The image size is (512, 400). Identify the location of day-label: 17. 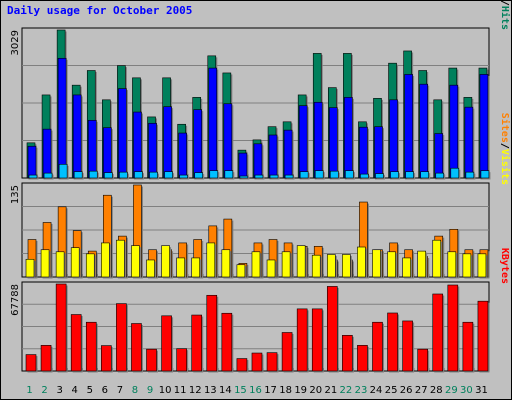
(270, 390).